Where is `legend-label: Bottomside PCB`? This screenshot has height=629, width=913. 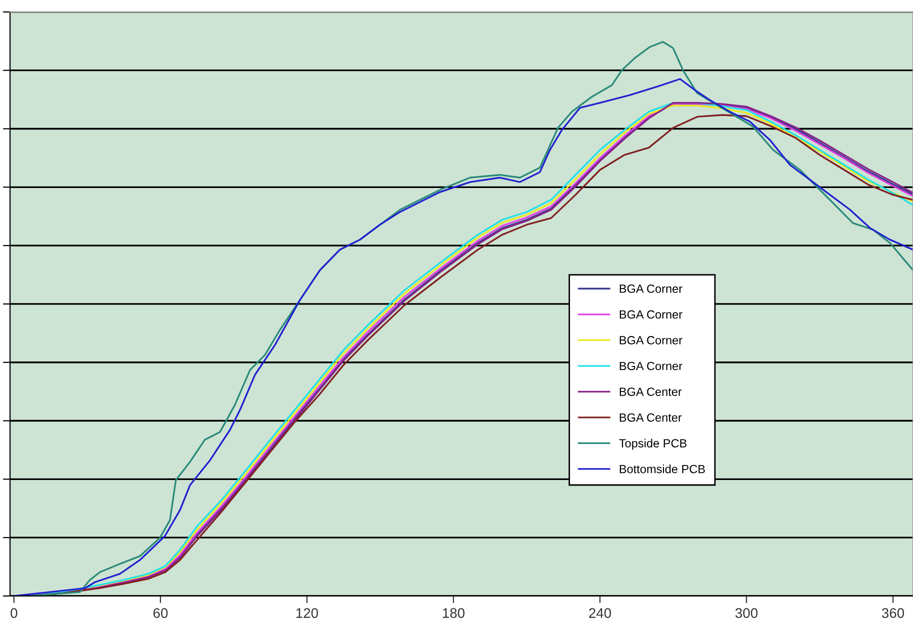 legend-label: Bottomside PCB is located at coordinates (662, 469).